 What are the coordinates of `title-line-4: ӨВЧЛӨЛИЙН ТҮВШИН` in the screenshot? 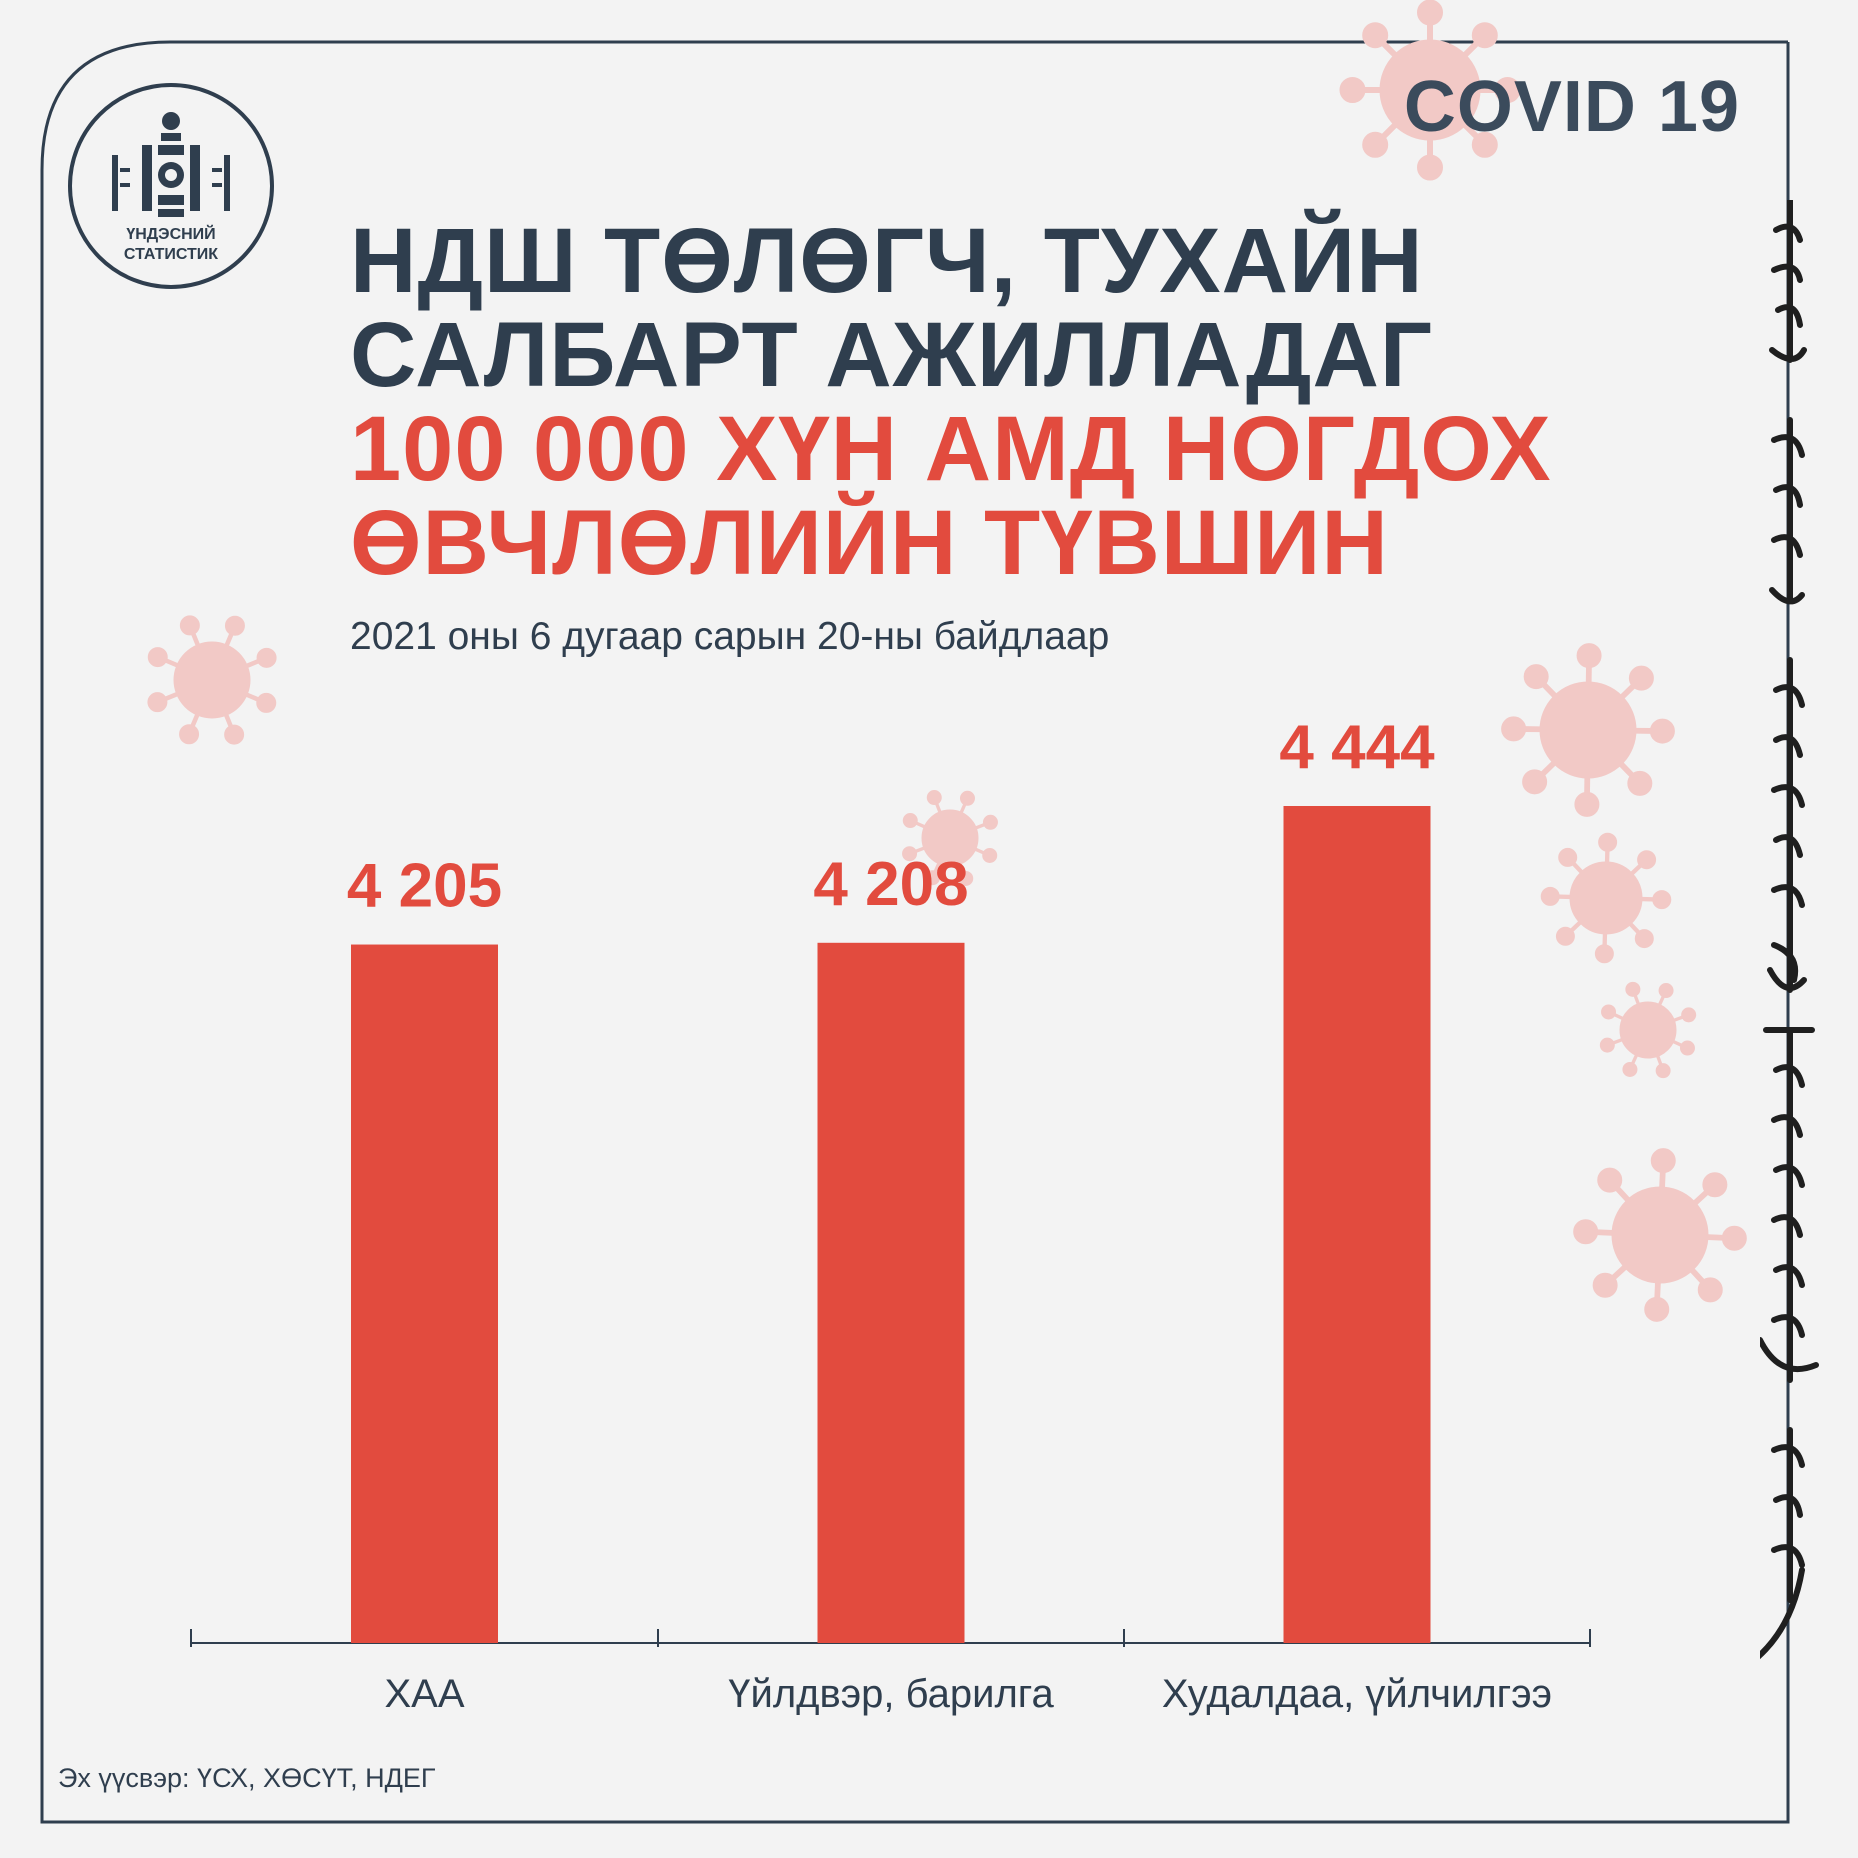 It's located at (869, 543).